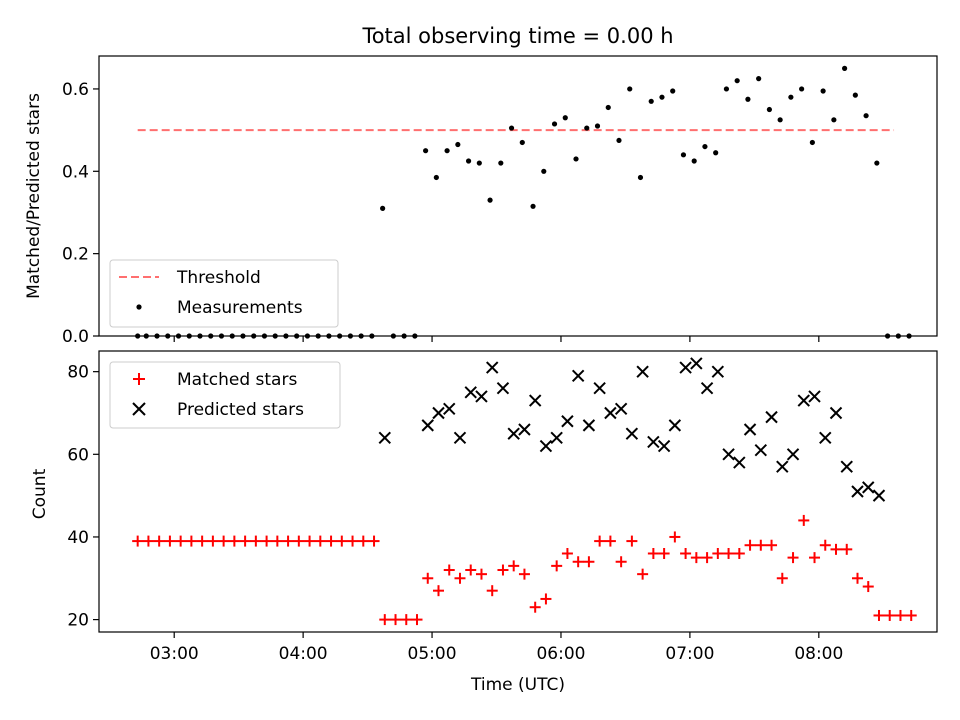 This screenshot has width=960, height=720. What do you see at coordinates (225, 395) in the screenshot?
I see `count-legend-box` at bounding box center [225, 395].